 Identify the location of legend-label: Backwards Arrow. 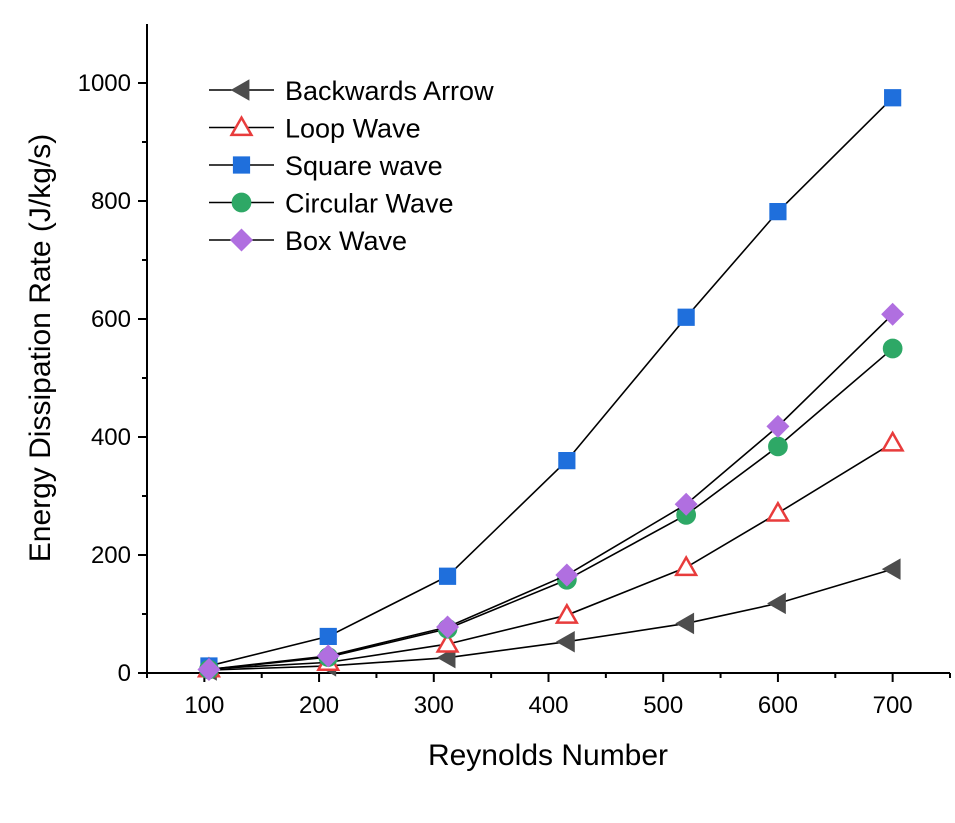
(389, 91).